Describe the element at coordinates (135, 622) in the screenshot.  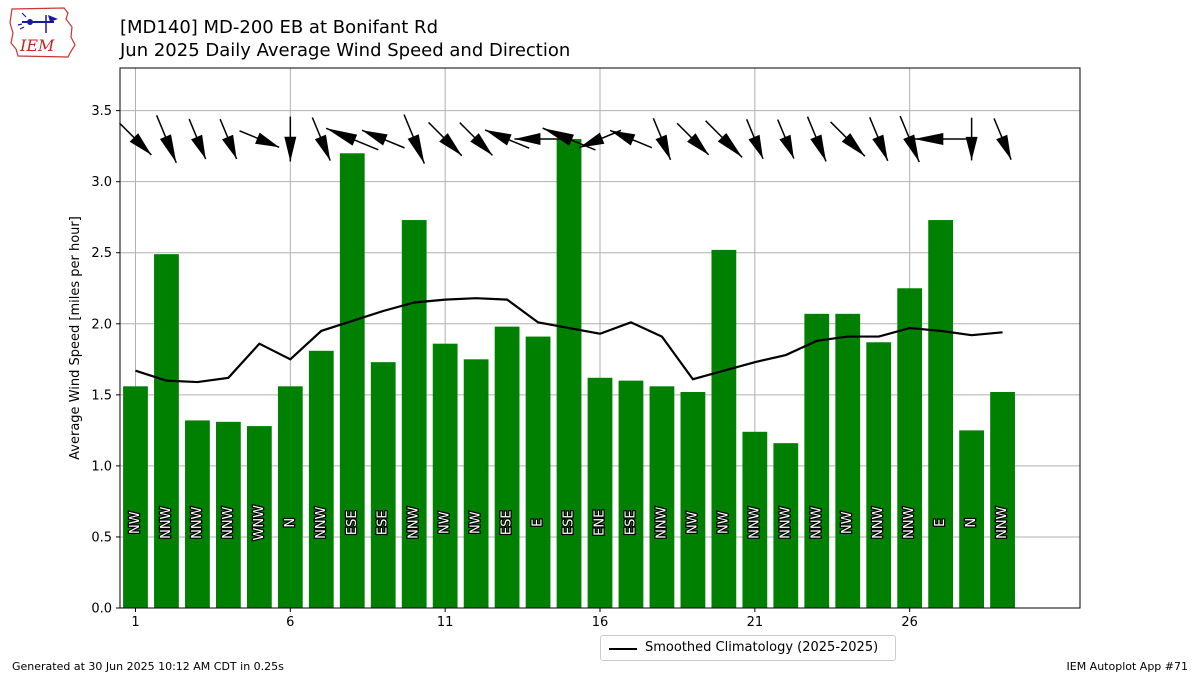
I see `x-tick-label: 1` at that location.